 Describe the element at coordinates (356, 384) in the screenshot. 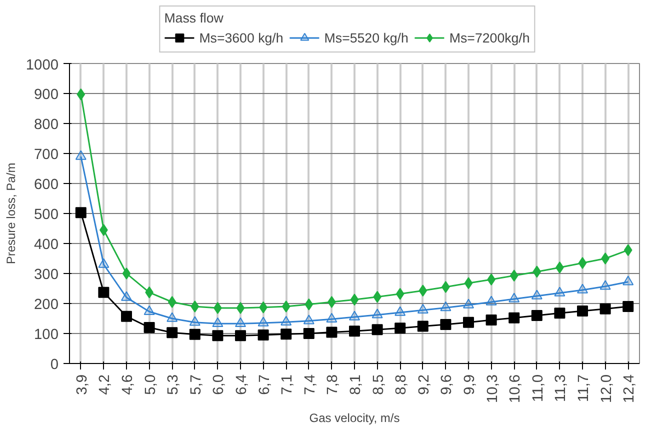

I see `x-tick-label: 8,1` at that location.